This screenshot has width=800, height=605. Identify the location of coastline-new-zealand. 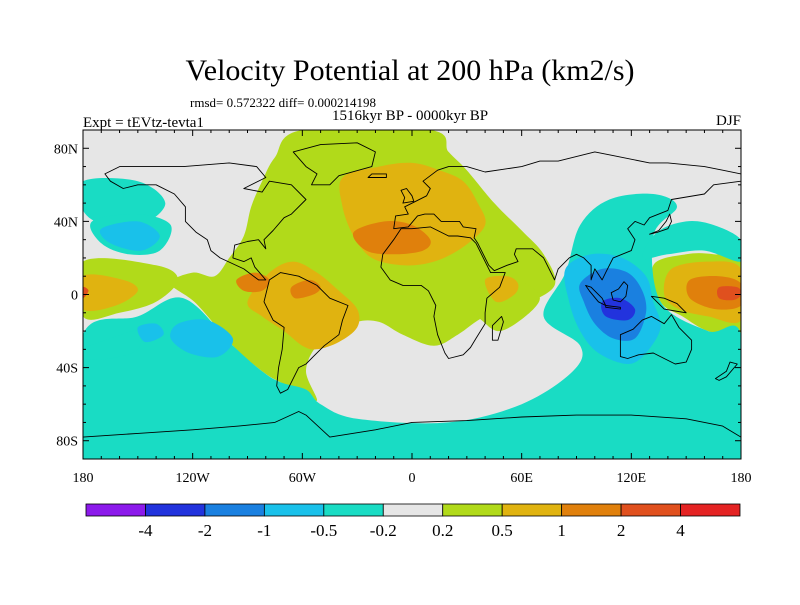
(726, 371).